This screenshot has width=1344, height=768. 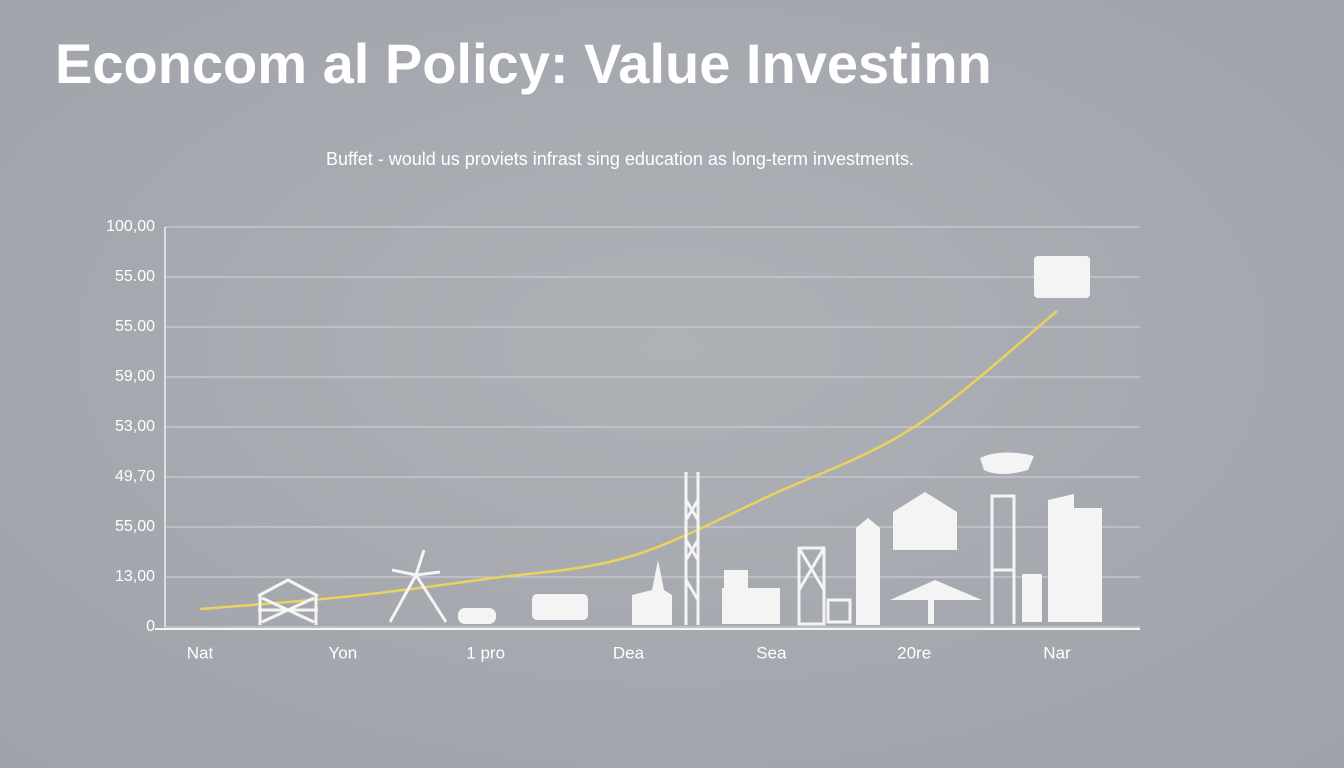 I want to click on y-tick-label: 53,00, so click(x=135, y=426).